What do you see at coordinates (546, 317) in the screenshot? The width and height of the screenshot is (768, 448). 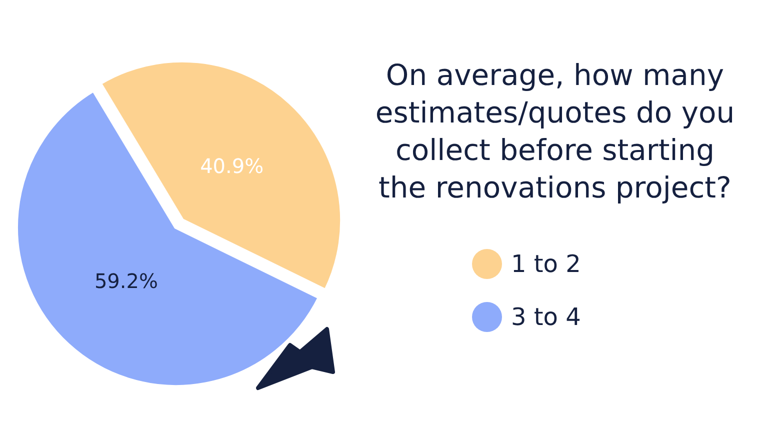 I see `legend-label: 3 to 4` at bounding box center [546, 317].